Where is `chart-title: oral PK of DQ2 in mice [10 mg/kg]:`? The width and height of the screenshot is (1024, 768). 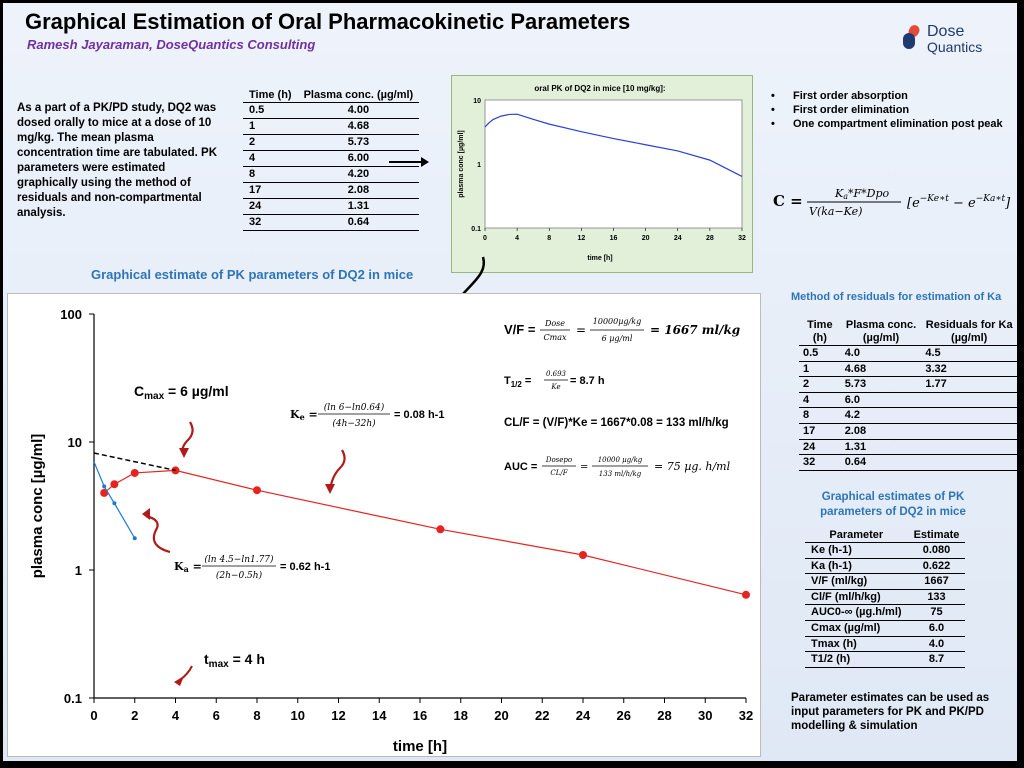 chart-title: oral PK of DQ2 in mice [10 mg/kg]: is located at coordinates (599, 88).